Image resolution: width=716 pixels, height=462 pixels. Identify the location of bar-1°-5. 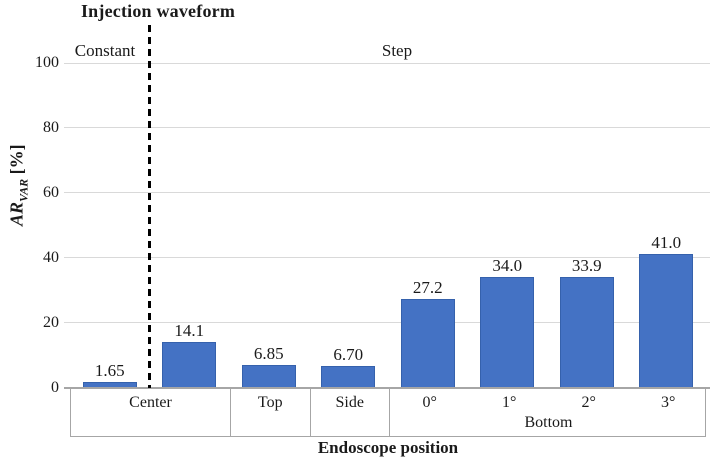
(507, 332).